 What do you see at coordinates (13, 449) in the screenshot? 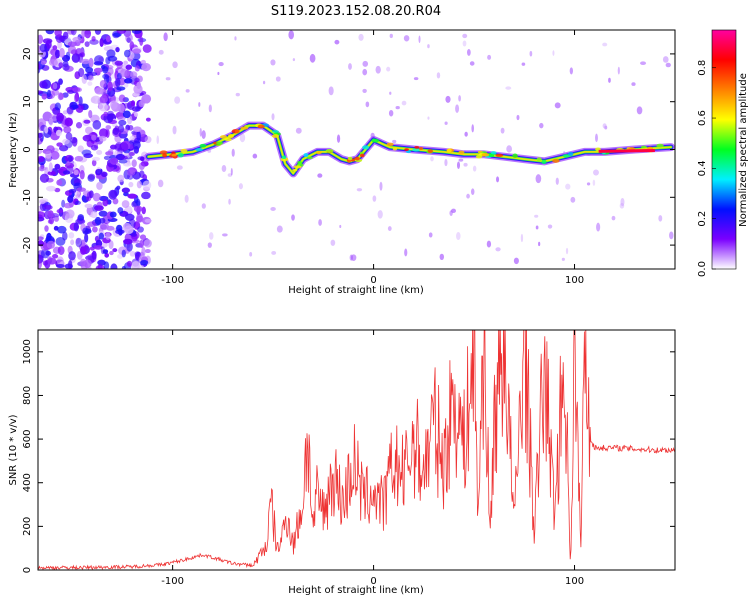
I see `snr-y-label: SNR (10 * v/v)` at bounding box center [13, 449].